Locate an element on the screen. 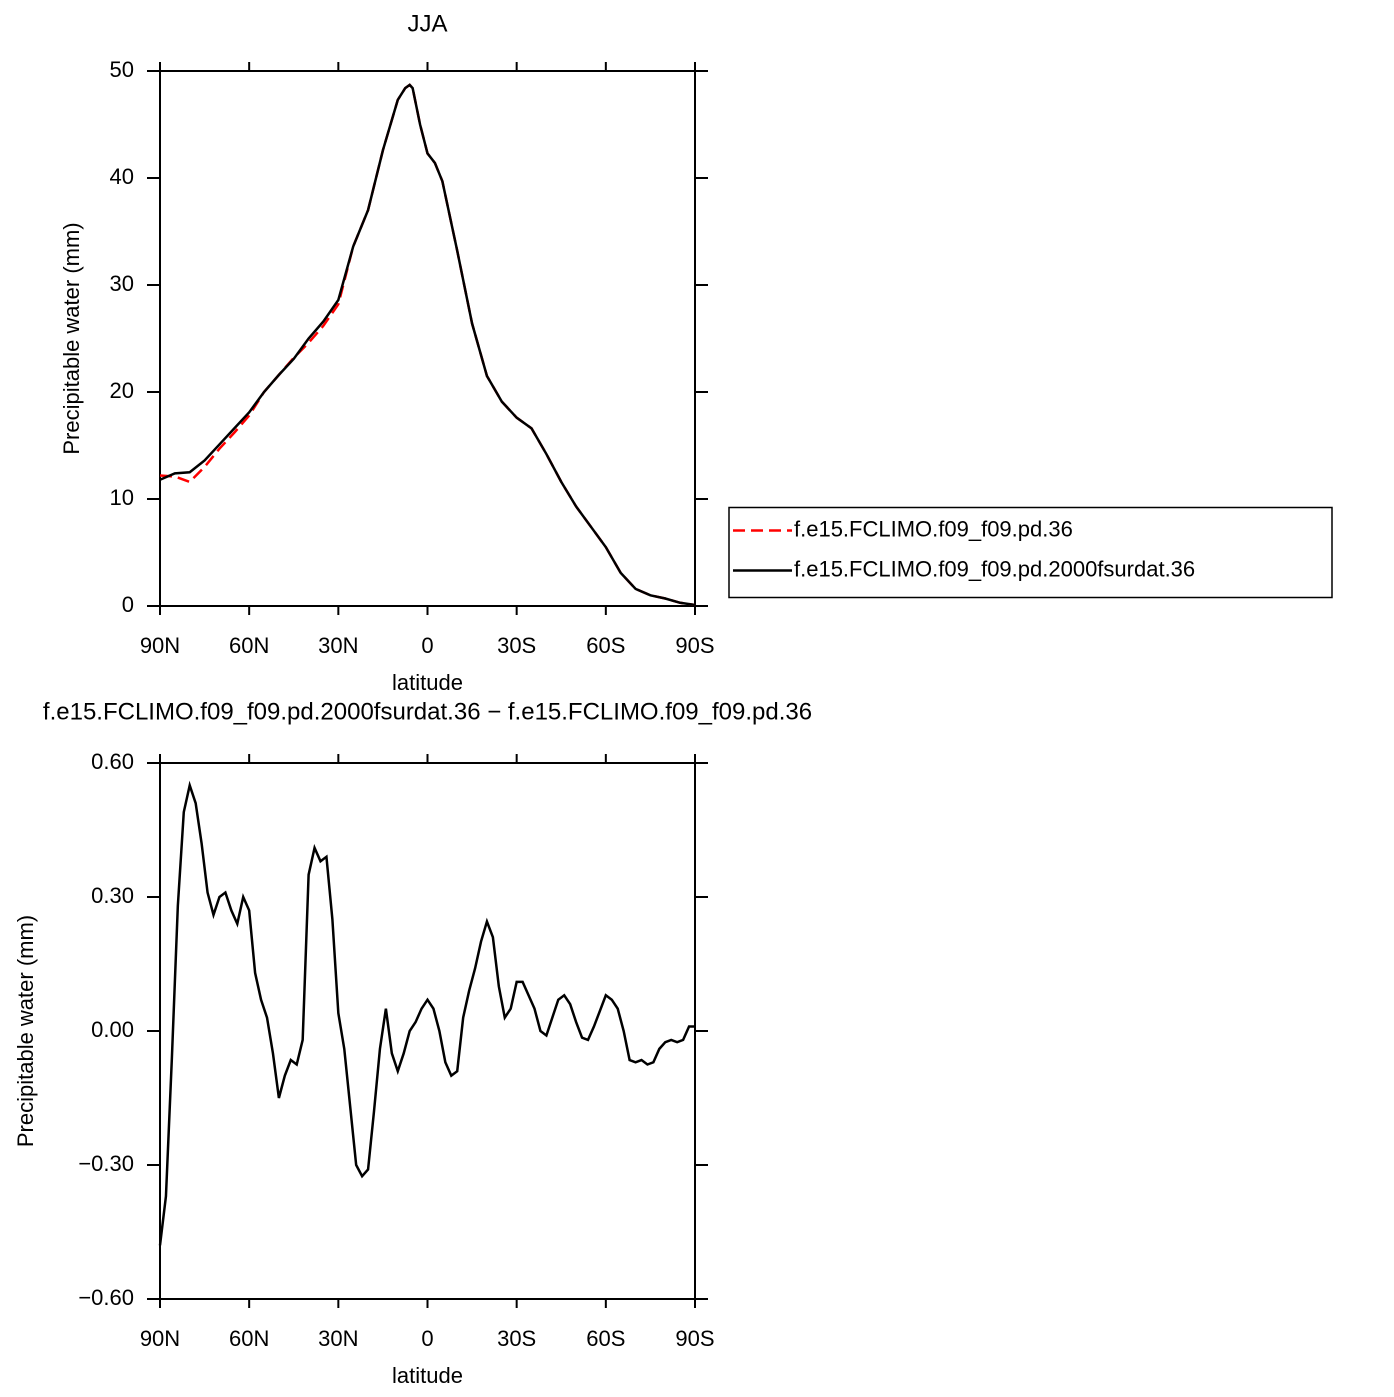  chart-title: JJA is located at coordinates (427, 23).